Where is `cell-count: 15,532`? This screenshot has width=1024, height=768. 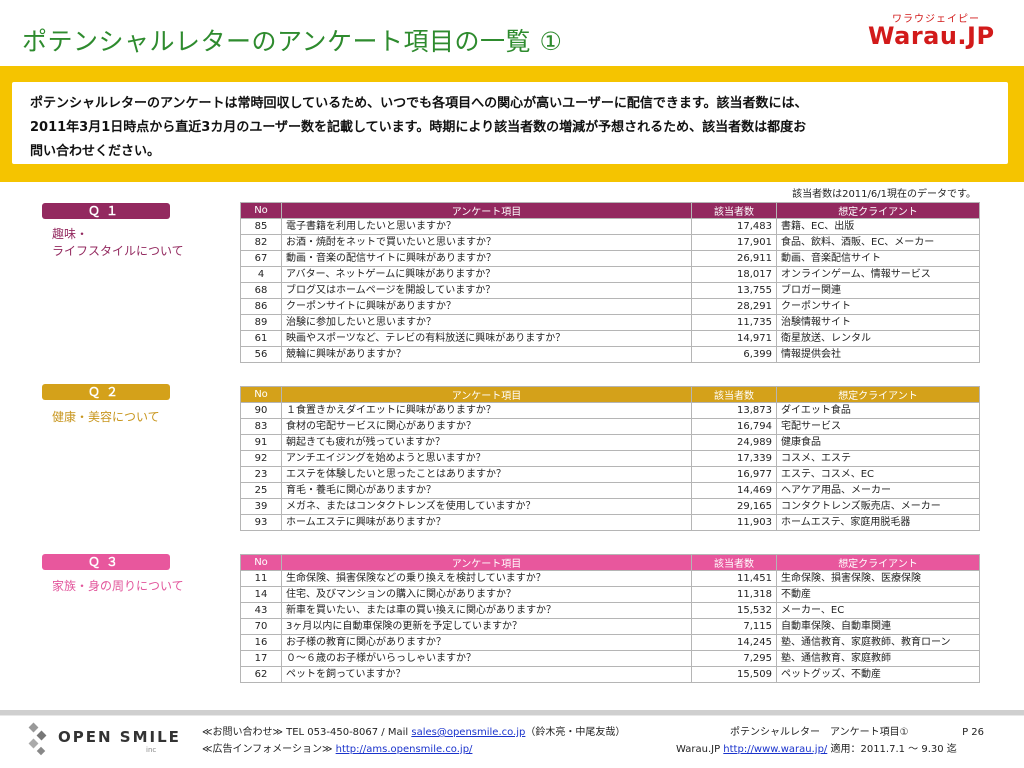
cell-count: 15,532 is located at coordinates (734, 610).